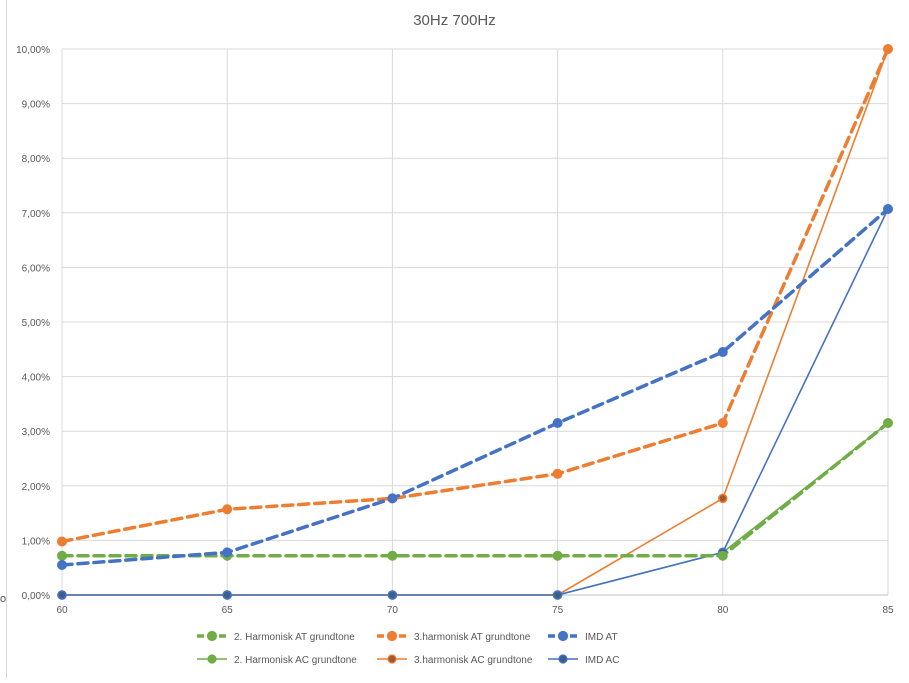  I want to click on x-tick-label: 65, so click(228, 610).